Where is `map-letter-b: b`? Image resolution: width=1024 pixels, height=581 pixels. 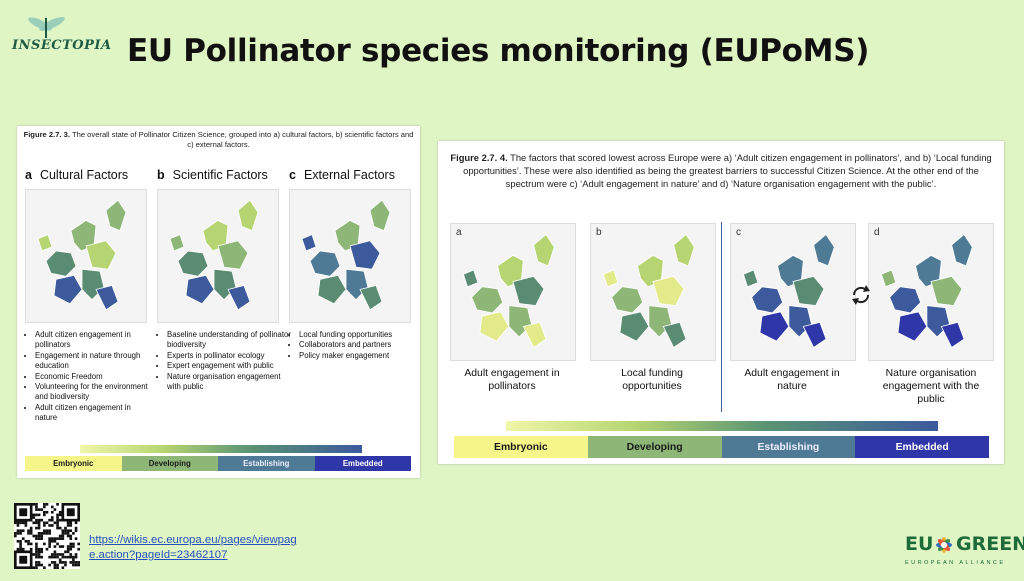 map-letter-b: b is located at coordinates (599, 232).